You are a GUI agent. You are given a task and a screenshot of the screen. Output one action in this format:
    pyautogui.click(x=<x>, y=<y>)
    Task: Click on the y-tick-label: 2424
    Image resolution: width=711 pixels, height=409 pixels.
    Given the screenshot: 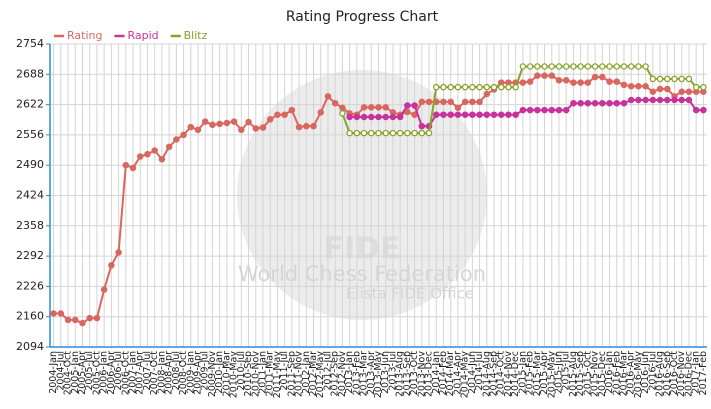 What is the action you would take?
    pyautogui.click(x=30, y=195)
    